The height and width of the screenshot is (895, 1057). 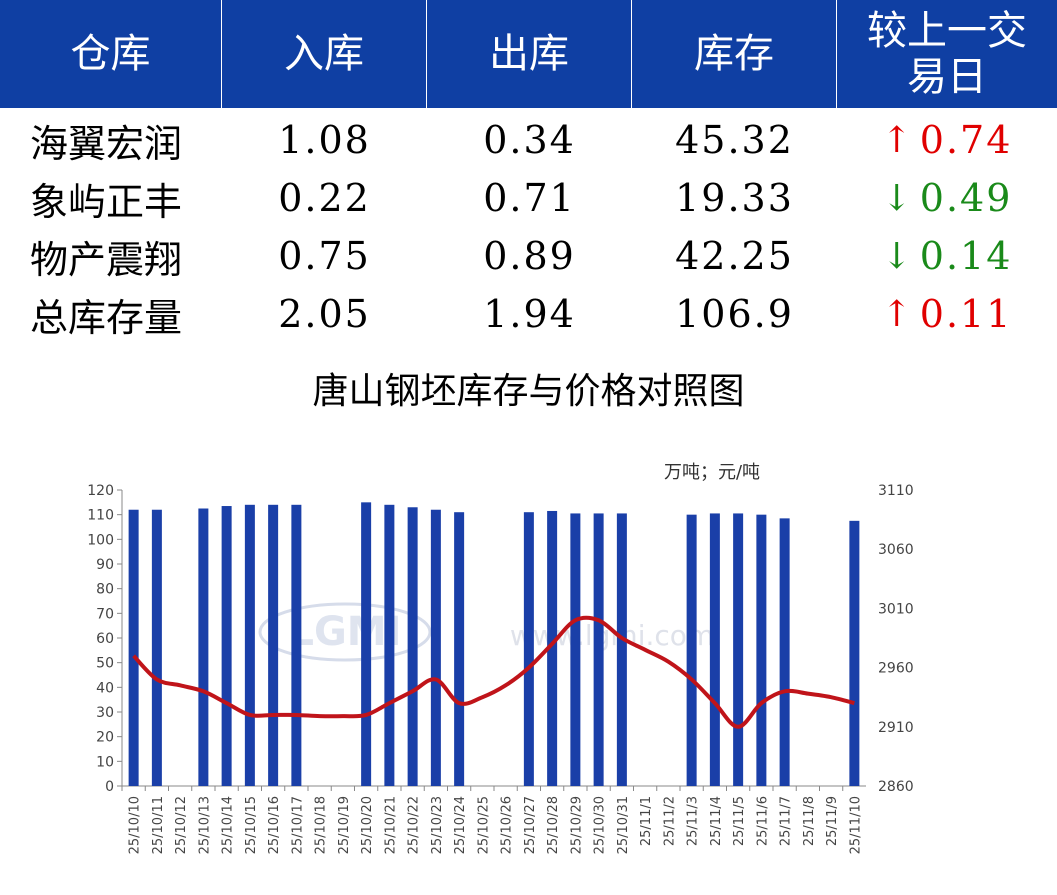 What do you see at coordinates (324, 140) in the screenshot?
I see `inbound-value: 1.08` at bounding box center [324, 140].